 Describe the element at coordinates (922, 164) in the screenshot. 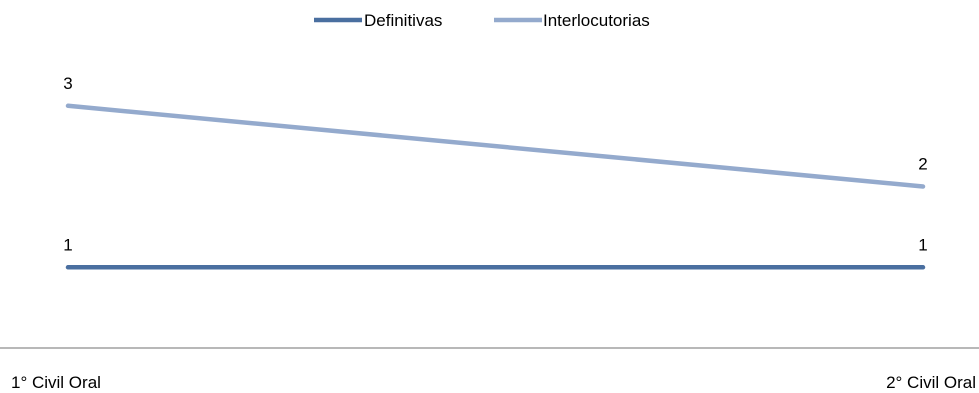

I see `data-label-interlocutorias-1: 2` at that location.